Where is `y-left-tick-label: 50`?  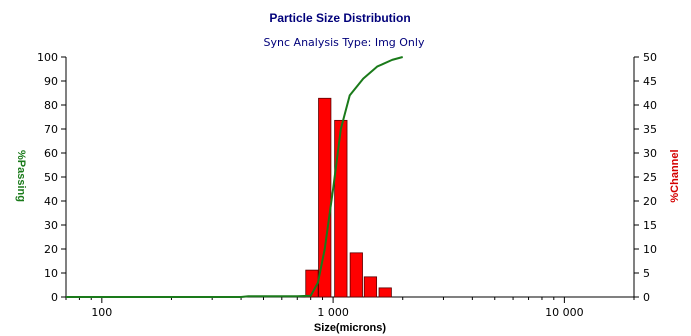 y-left-tick-label: 50 is located at coordinates (51, 177).